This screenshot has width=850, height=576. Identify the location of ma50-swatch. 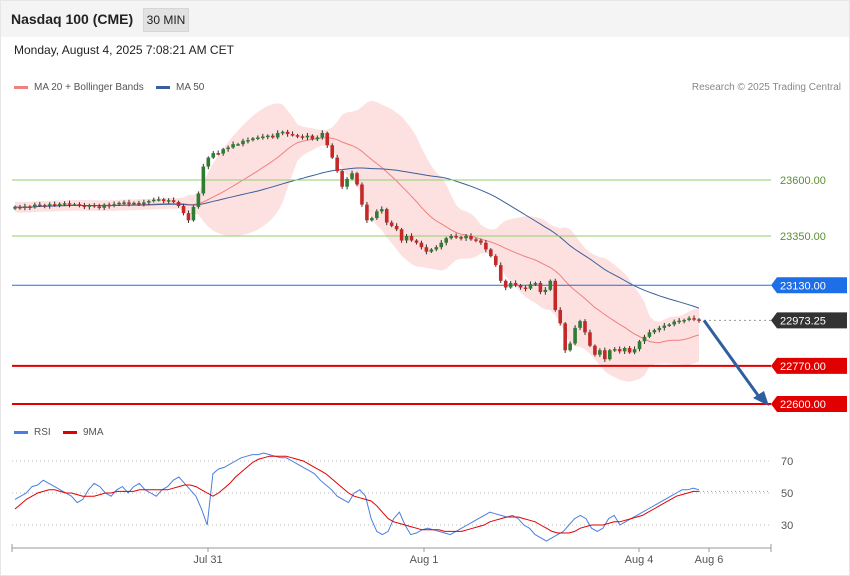
(163, 87).